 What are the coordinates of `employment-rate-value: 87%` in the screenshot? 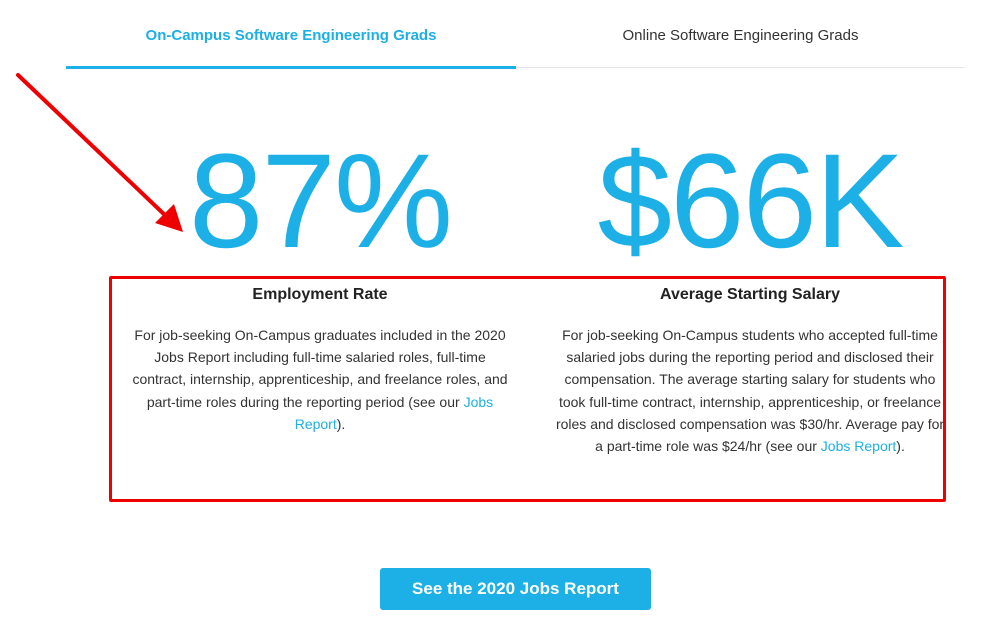 It's located at (320, 201).